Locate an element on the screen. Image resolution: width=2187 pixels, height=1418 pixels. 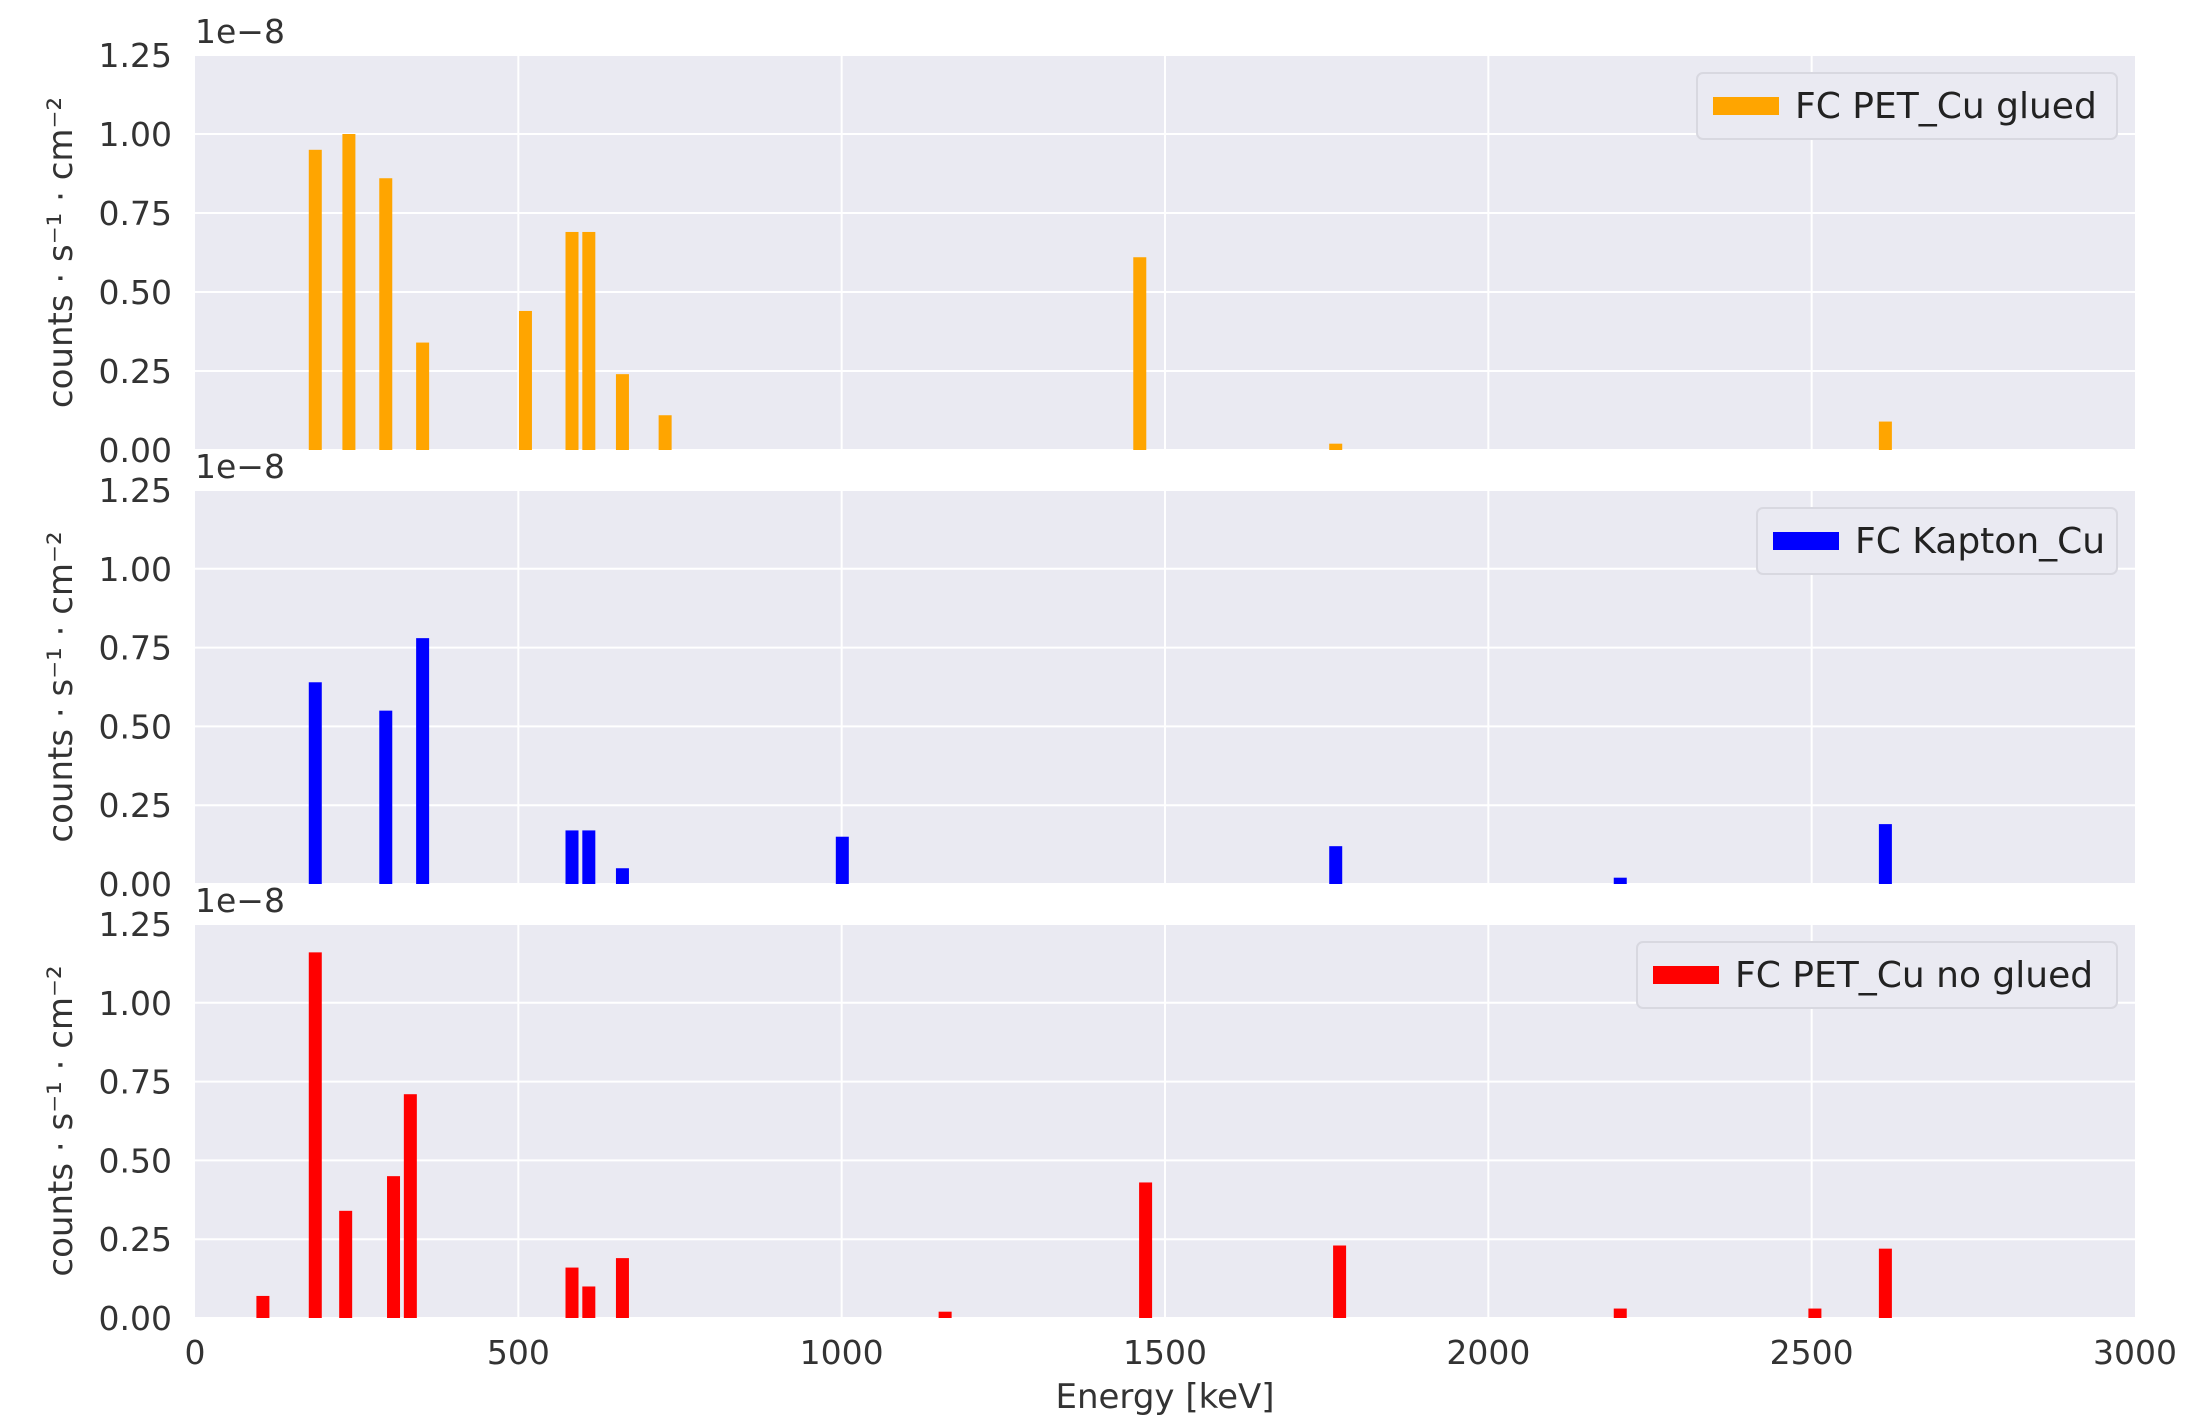
x-tick-label: 500 is located at coordinates (518, 1352).